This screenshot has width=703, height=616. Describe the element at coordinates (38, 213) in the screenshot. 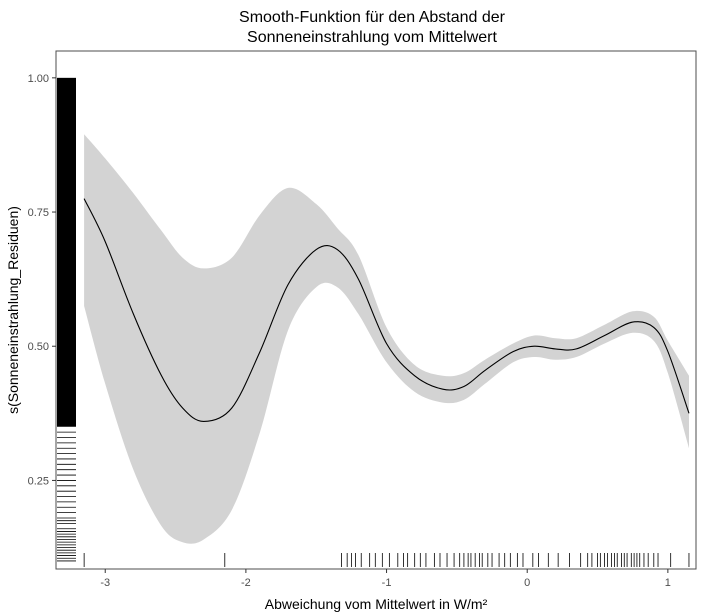

I see `y-tick-label: 0.75` at that location.